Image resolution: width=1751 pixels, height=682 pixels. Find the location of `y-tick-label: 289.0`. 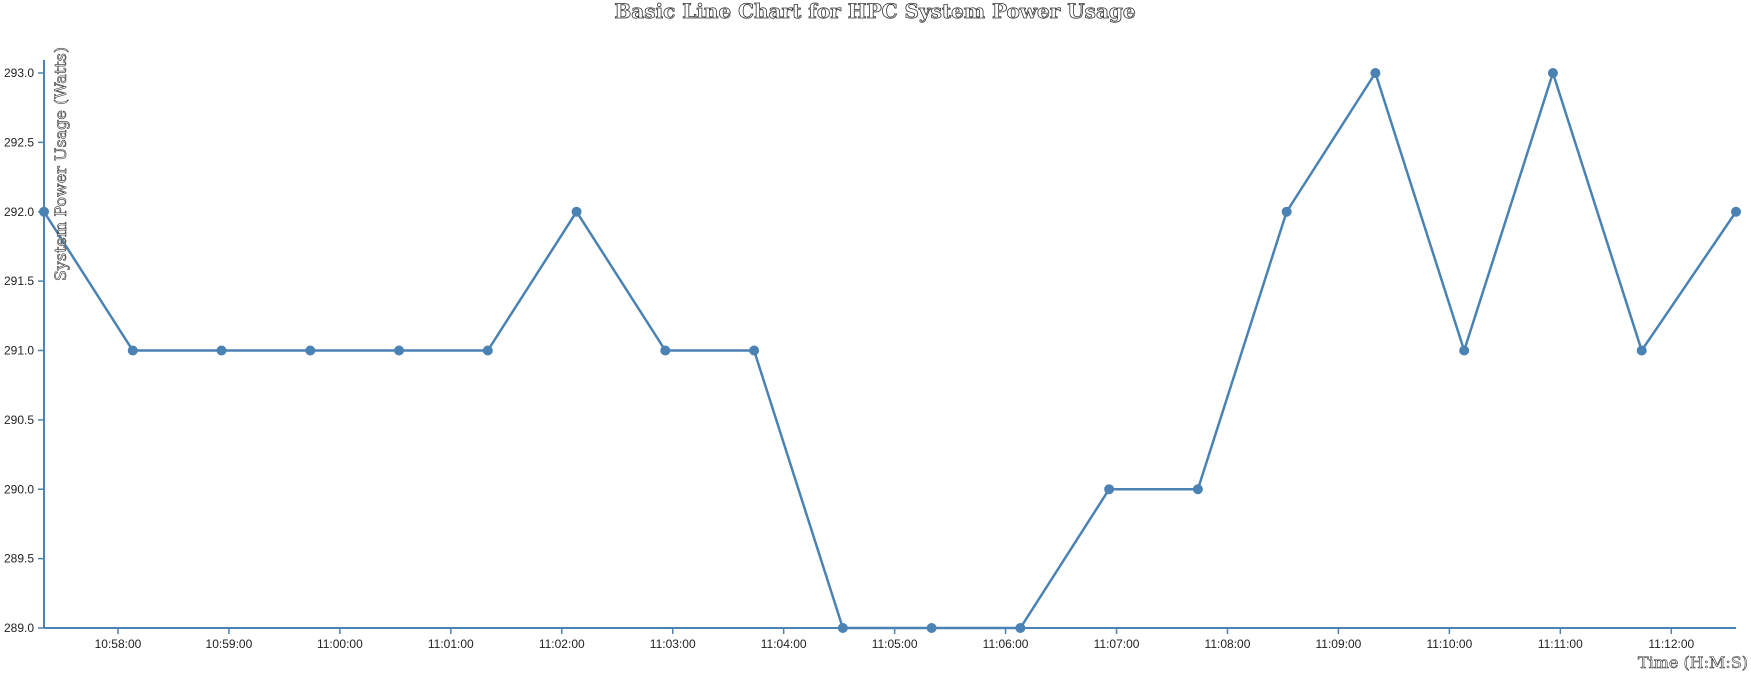

y-tick-label: 289.0 is located at coordinates (19, 628).